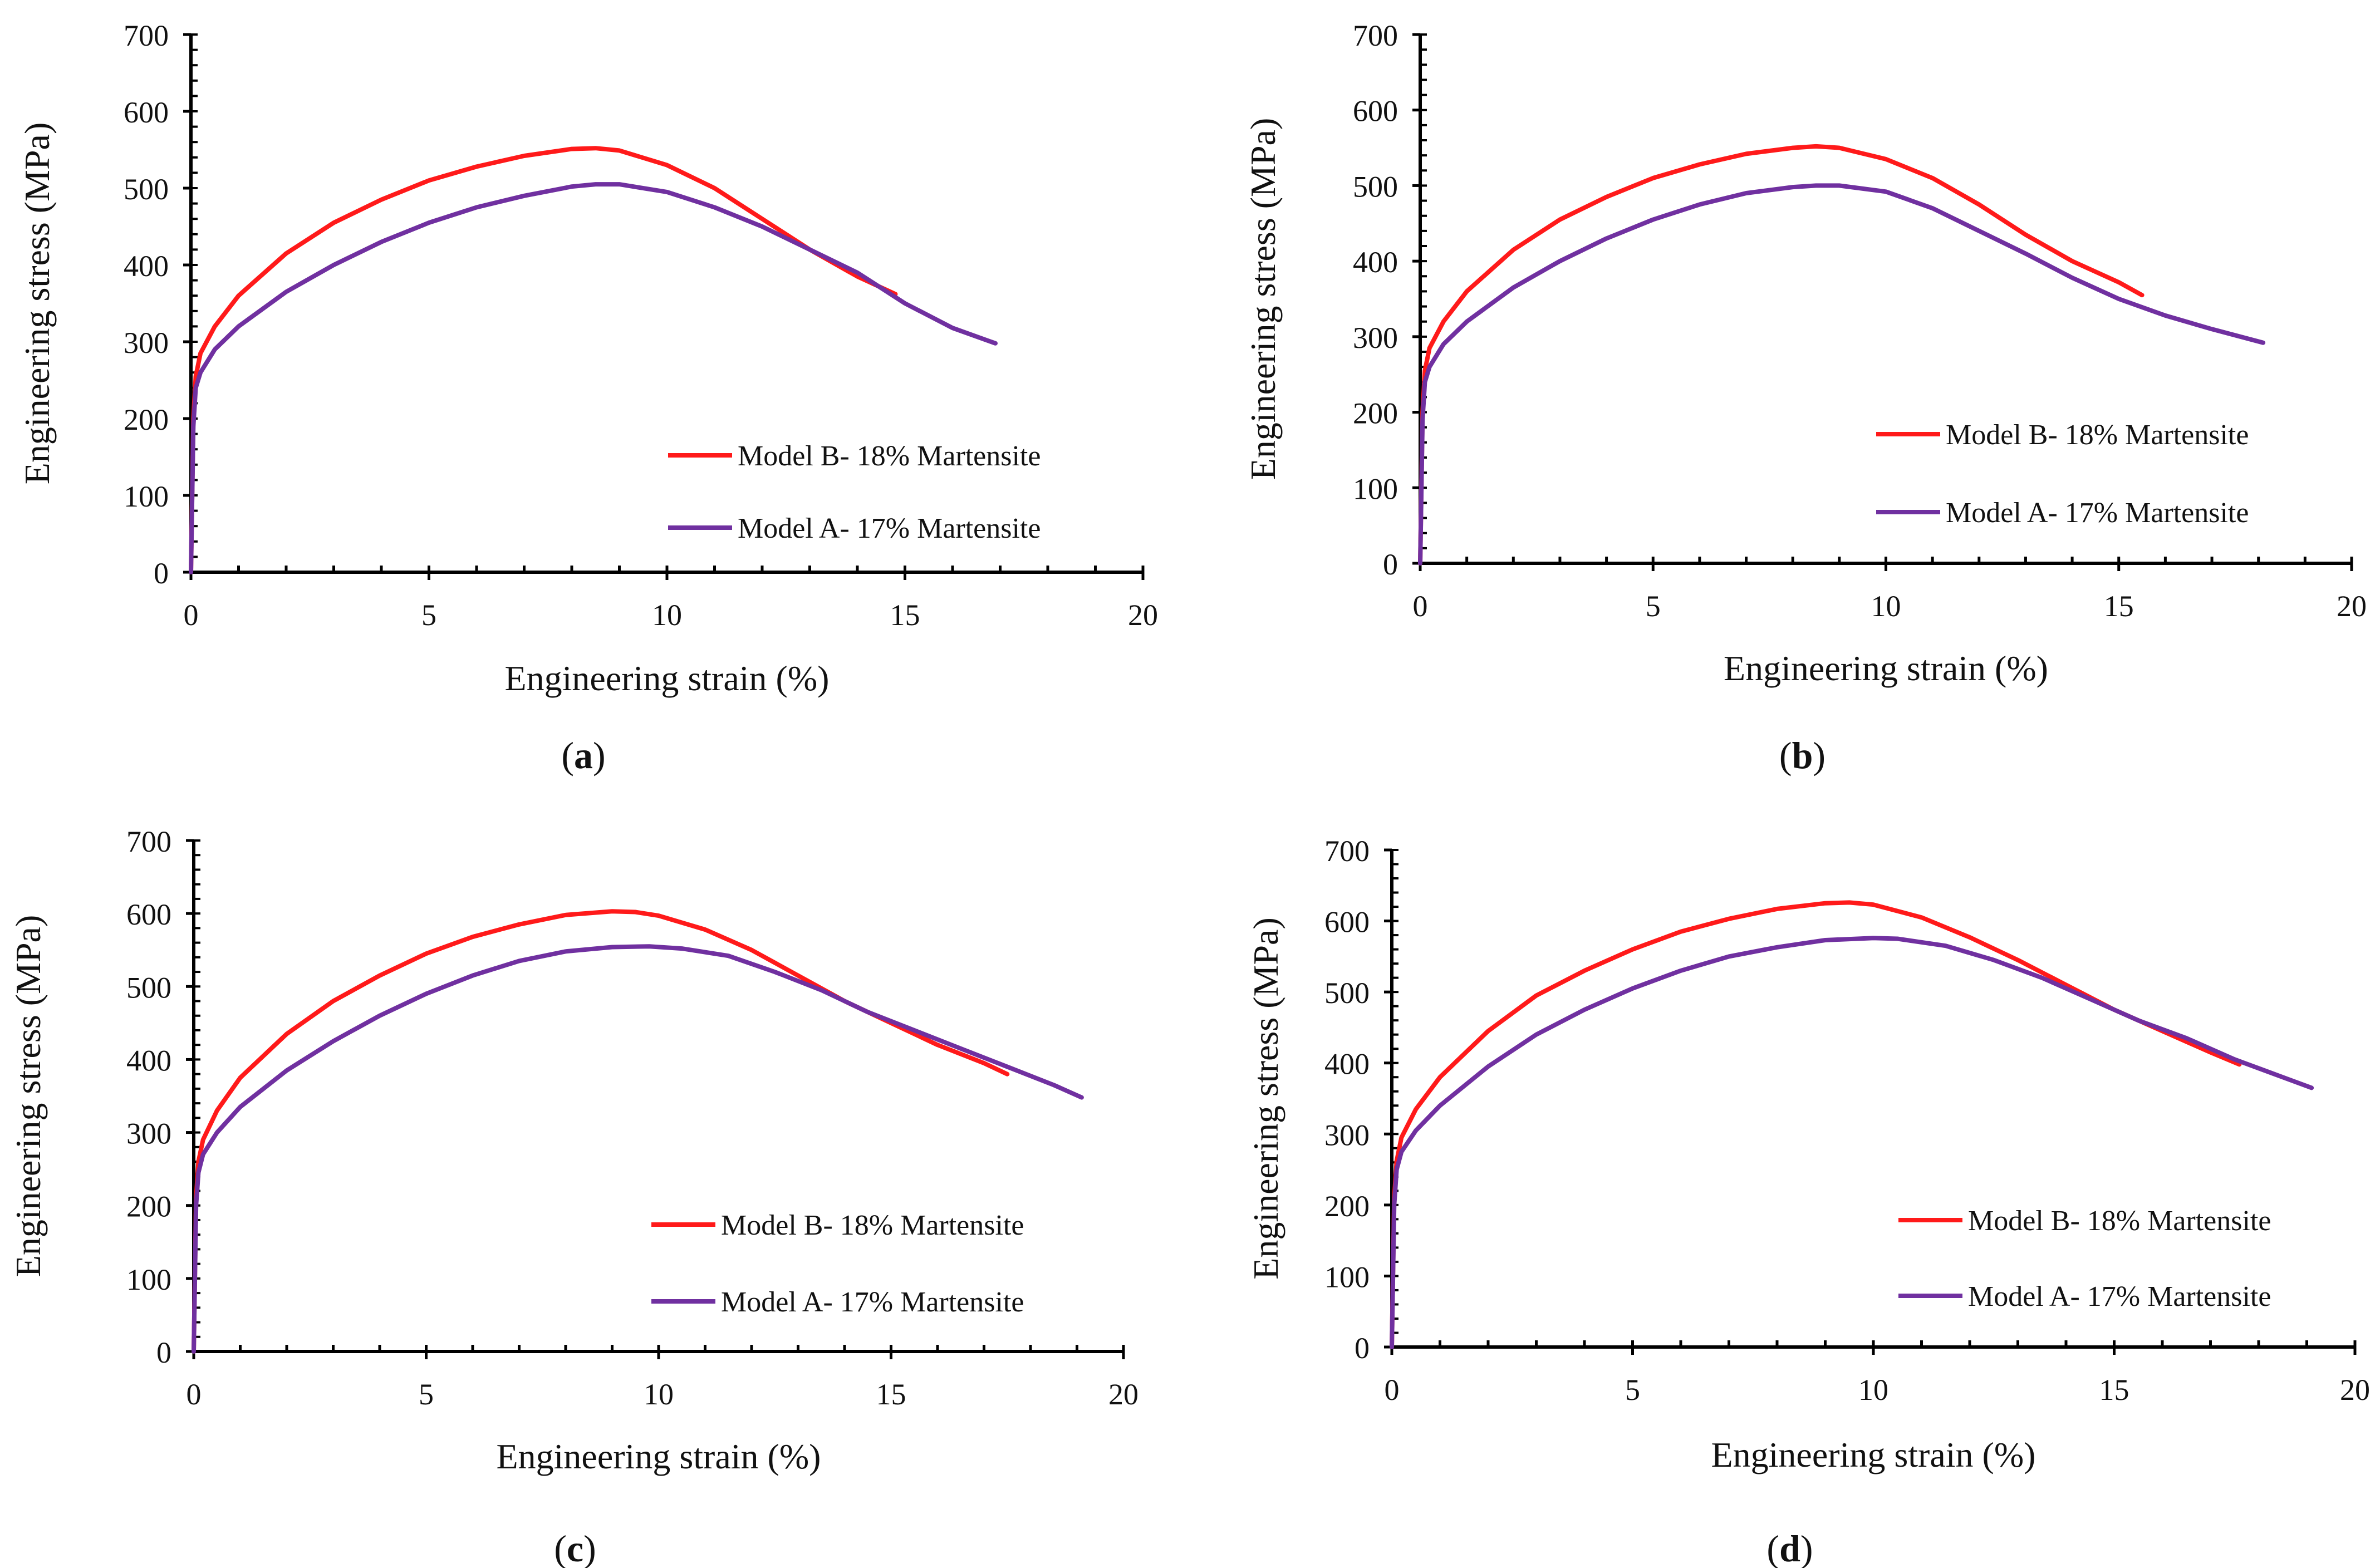  I want to click on panel-title: (b), so click(1802, 755).